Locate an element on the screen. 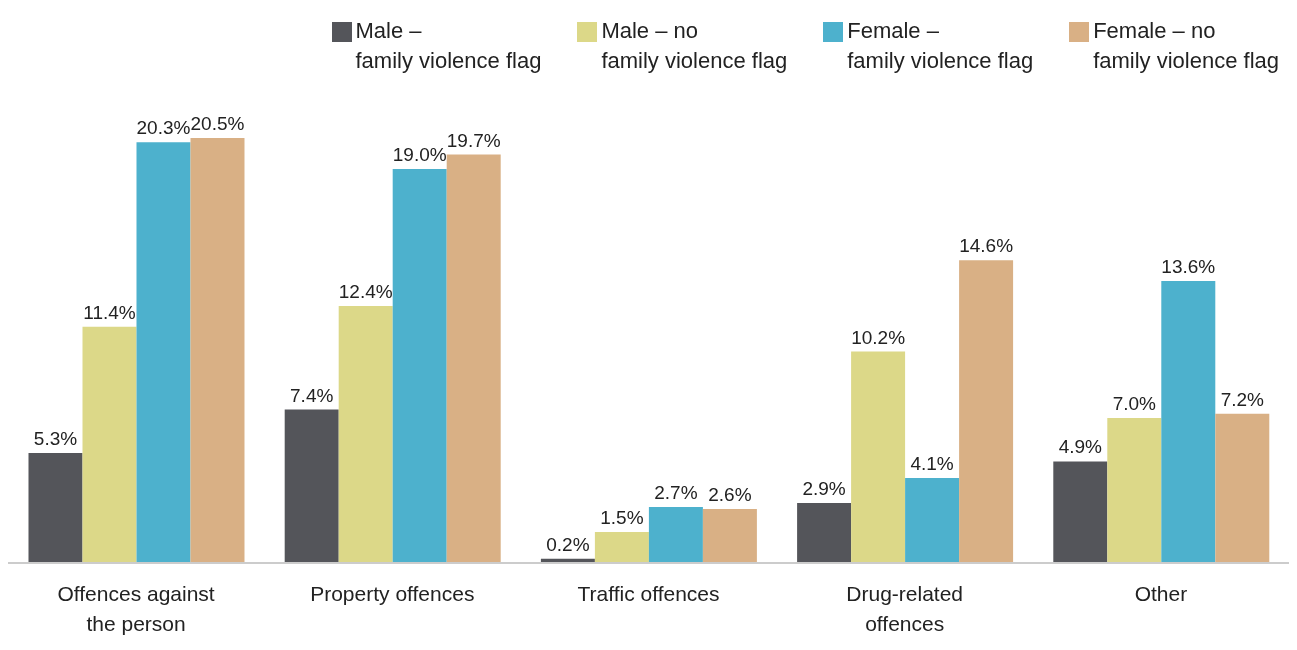 The image size is (1297, 650). data-label: 19.7% is located at coordinates (473, 140).